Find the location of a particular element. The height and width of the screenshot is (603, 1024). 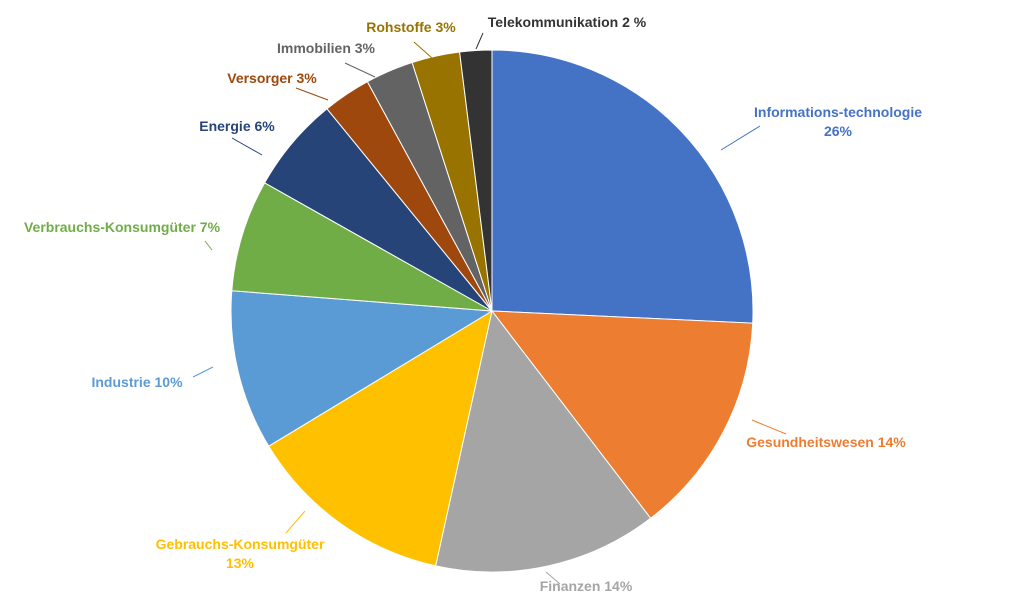

slice-label-2: Finanzen 14% is located at coordinates (586, 586).